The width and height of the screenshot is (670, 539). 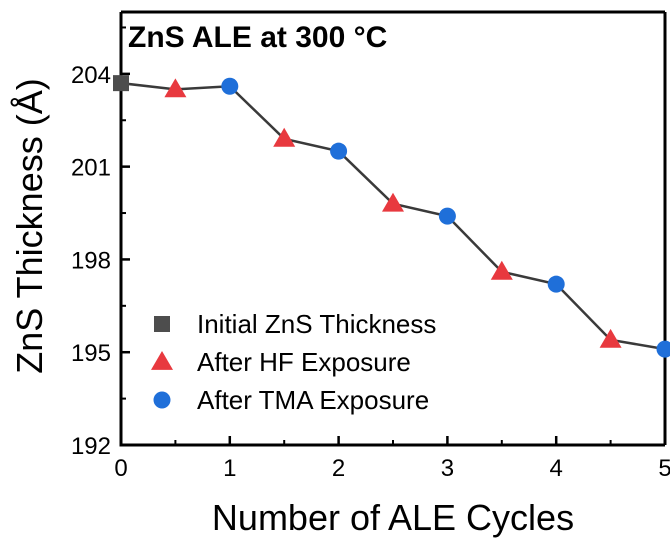 What do you see at coordinates (664, 468) in the screenshot?
I see `x-tick-label: 5` at bounding box center [664, 468].